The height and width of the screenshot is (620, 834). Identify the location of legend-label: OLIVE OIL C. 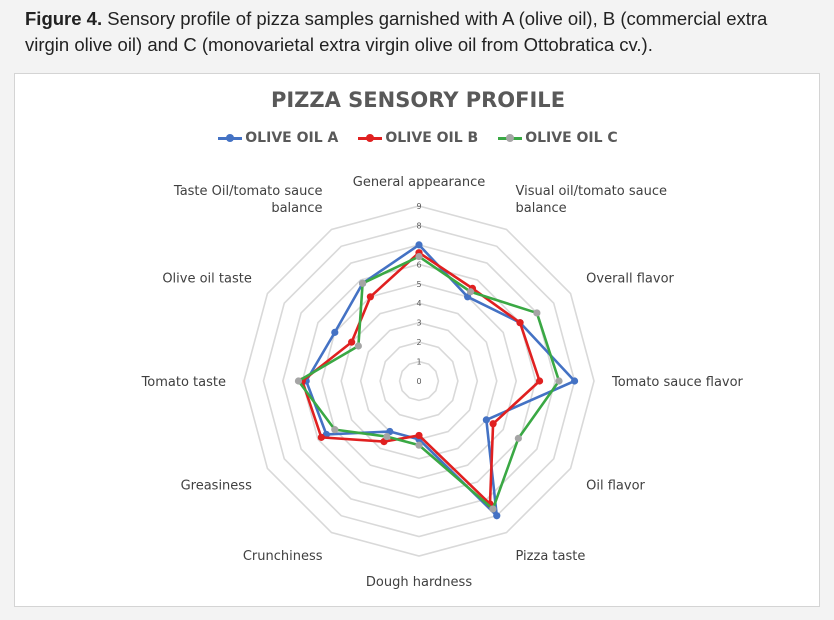
(571, 138).